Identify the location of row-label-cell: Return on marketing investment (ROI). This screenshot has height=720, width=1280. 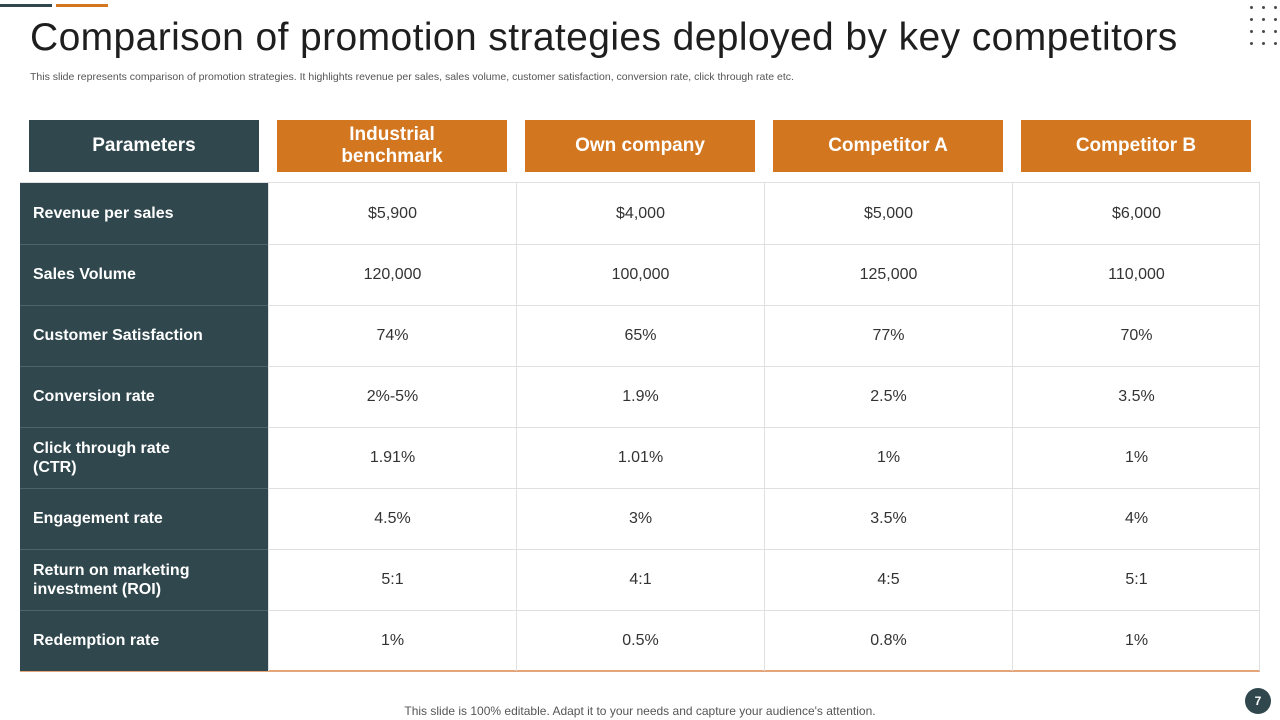
(144, 579).